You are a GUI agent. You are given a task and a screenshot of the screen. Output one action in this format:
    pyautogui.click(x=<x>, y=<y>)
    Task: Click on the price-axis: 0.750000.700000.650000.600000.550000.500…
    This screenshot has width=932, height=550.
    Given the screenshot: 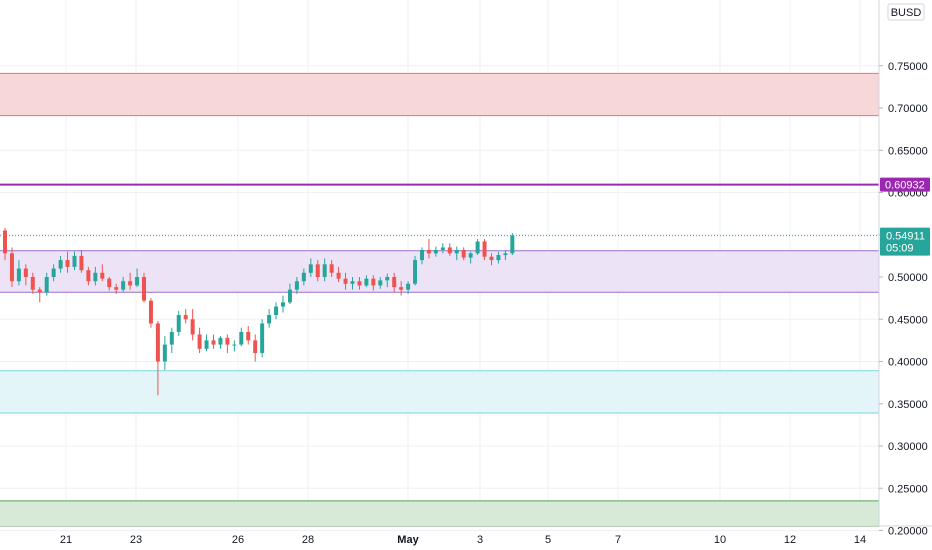 What is the action you would take?
    pyautogui.click(x=903, y=299)
    